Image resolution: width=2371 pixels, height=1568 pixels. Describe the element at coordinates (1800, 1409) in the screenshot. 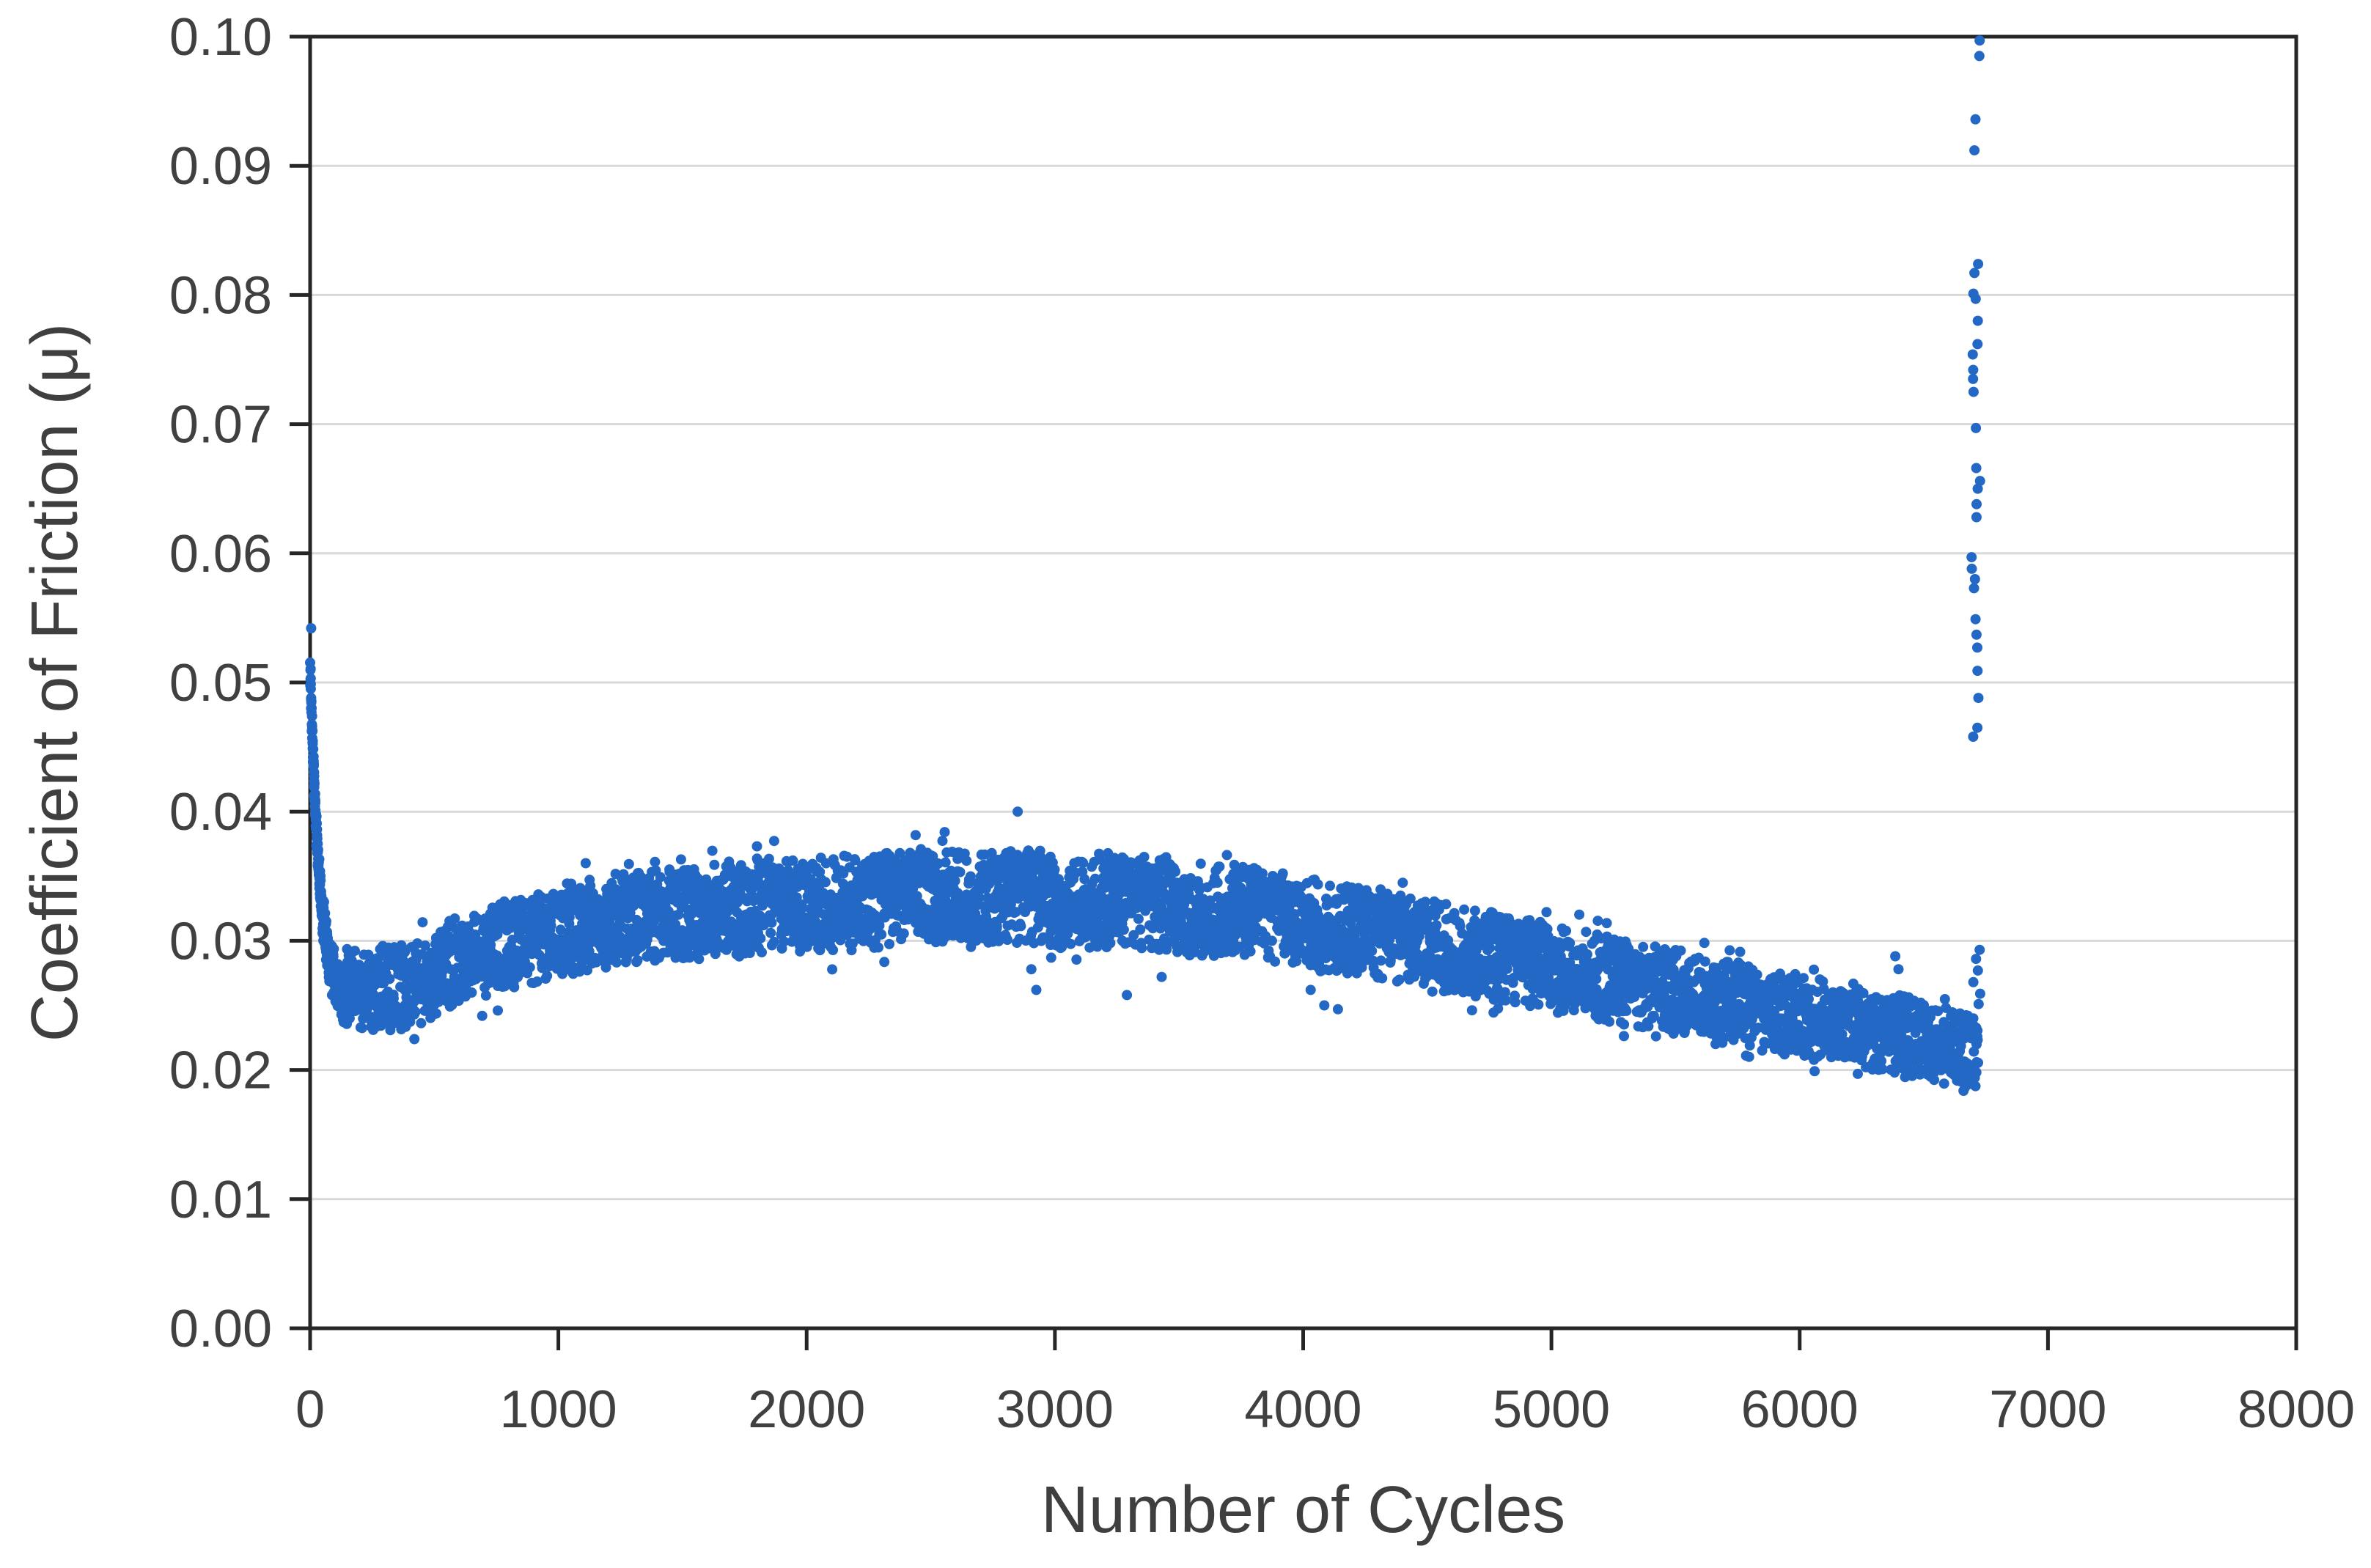

I see `x-tick-label: 6000` at that location.